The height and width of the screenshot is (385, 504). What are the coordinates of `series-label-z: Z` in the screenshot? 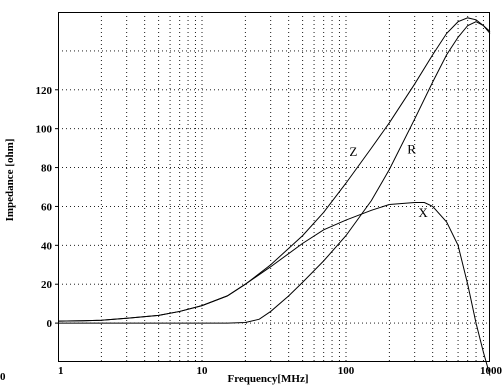 It's located at (353, 151).